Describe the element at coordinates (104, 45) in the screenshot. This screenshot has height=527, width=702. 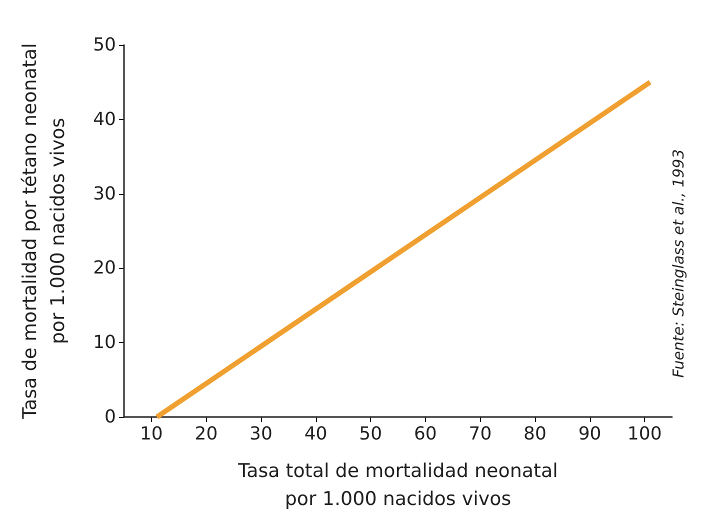
I see `y-tick-label: 50` at that location.